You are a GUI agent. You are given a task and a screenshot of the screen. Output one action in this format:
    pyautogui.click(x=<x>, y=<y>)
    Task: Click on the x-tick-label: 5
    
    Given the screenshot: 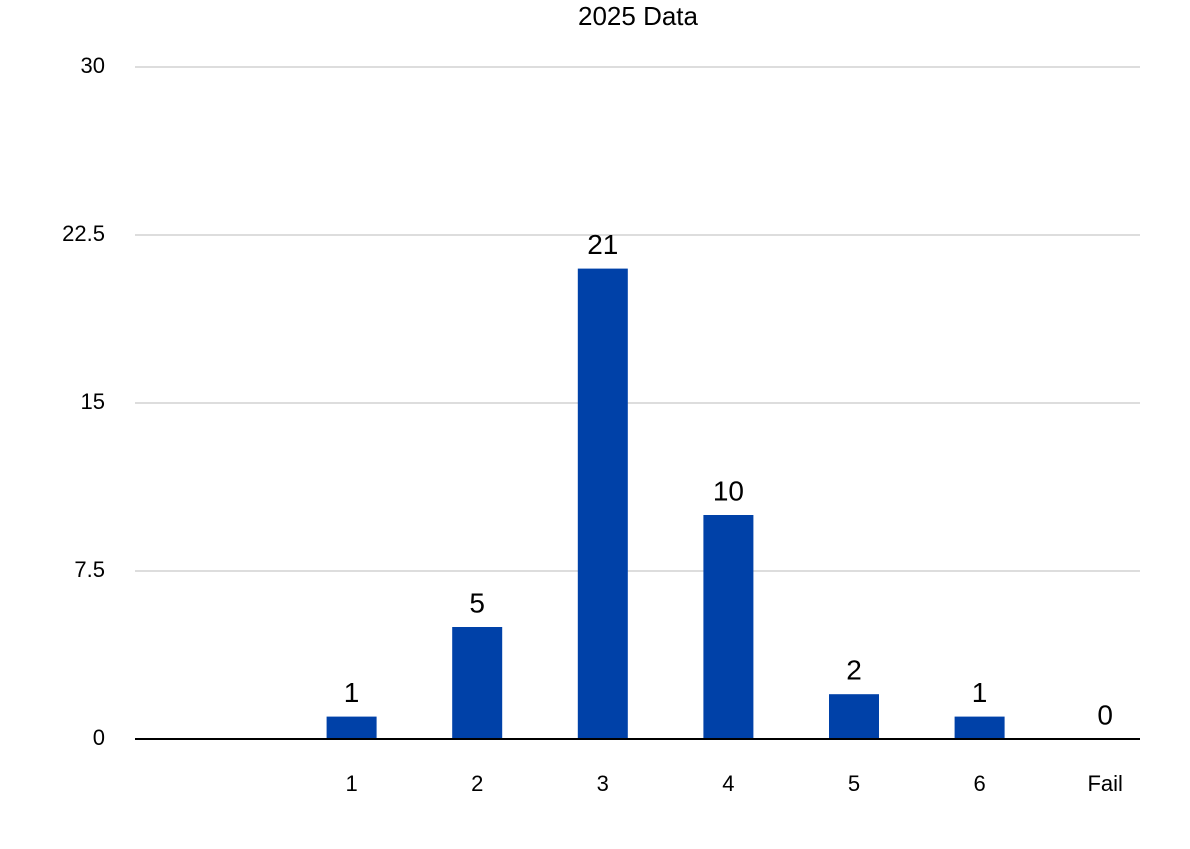 What is the action you would take?
    pyautogui.click(x=854, y=783)
    